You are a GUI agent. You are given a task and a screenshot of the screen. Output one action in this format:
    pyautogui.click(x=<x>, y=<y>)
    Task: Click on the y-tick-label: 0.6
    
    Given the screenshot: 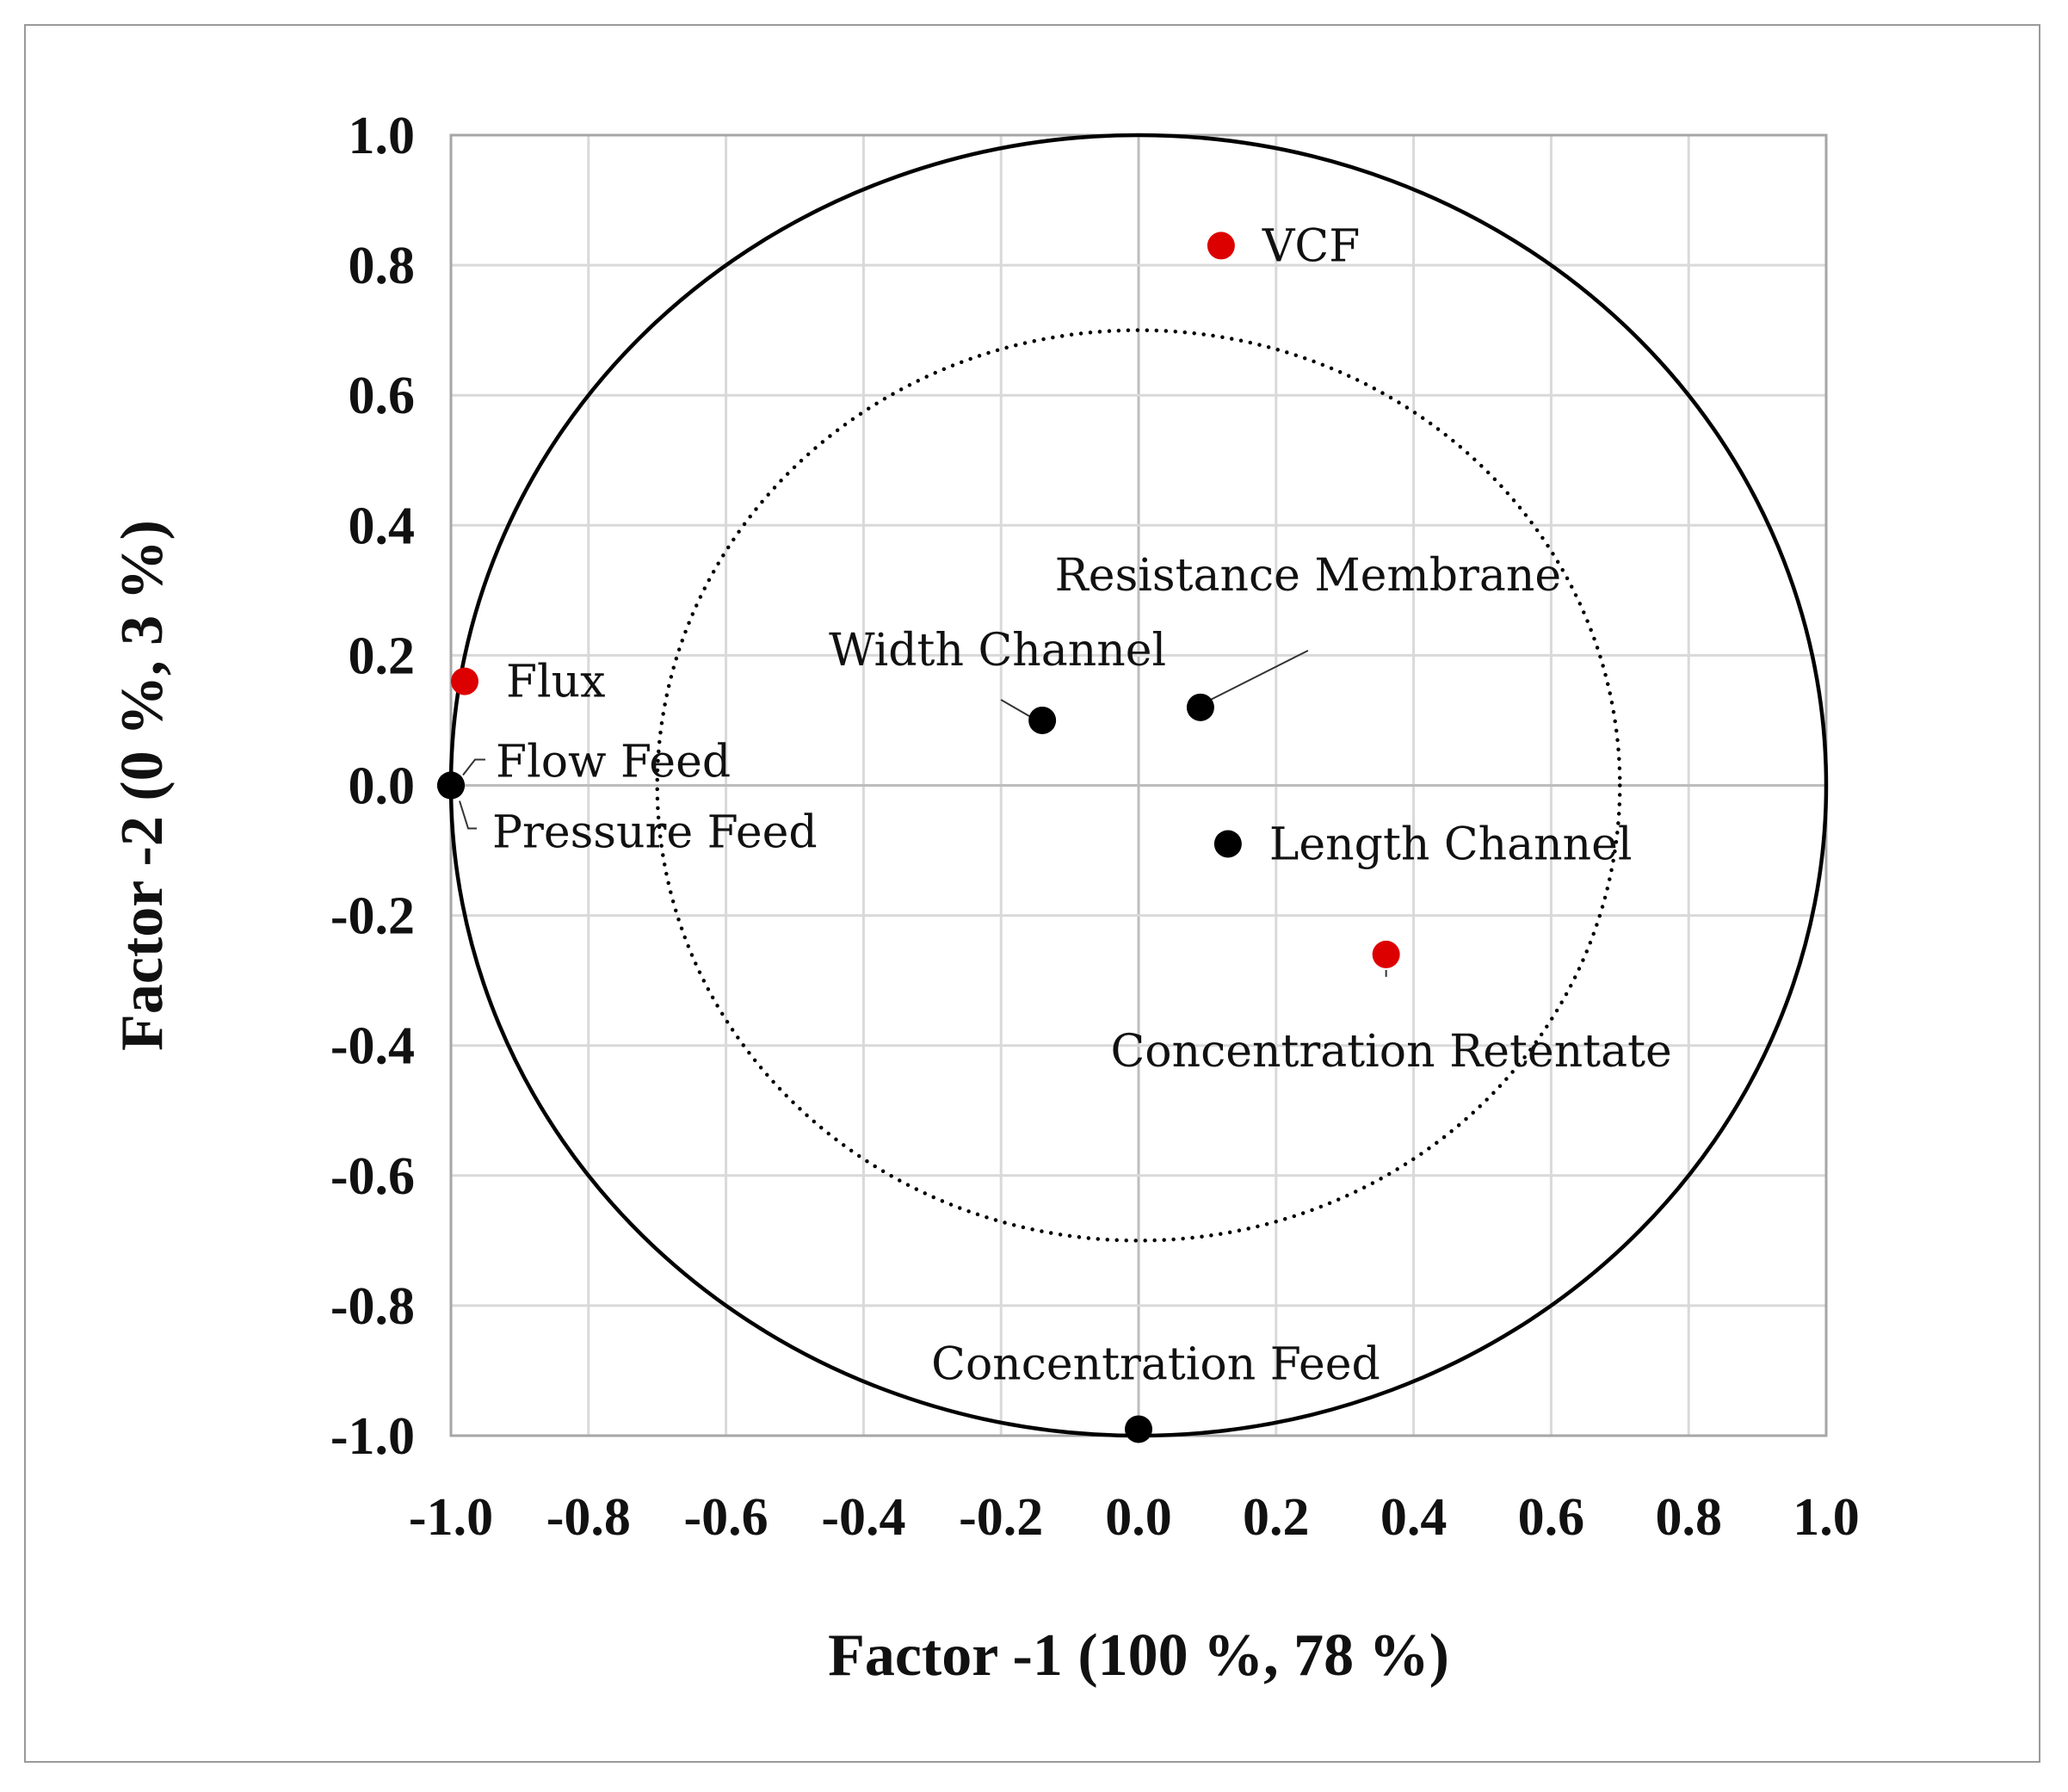 What is the action you would take?
    pyautogui.click(x=382, y=396)
    